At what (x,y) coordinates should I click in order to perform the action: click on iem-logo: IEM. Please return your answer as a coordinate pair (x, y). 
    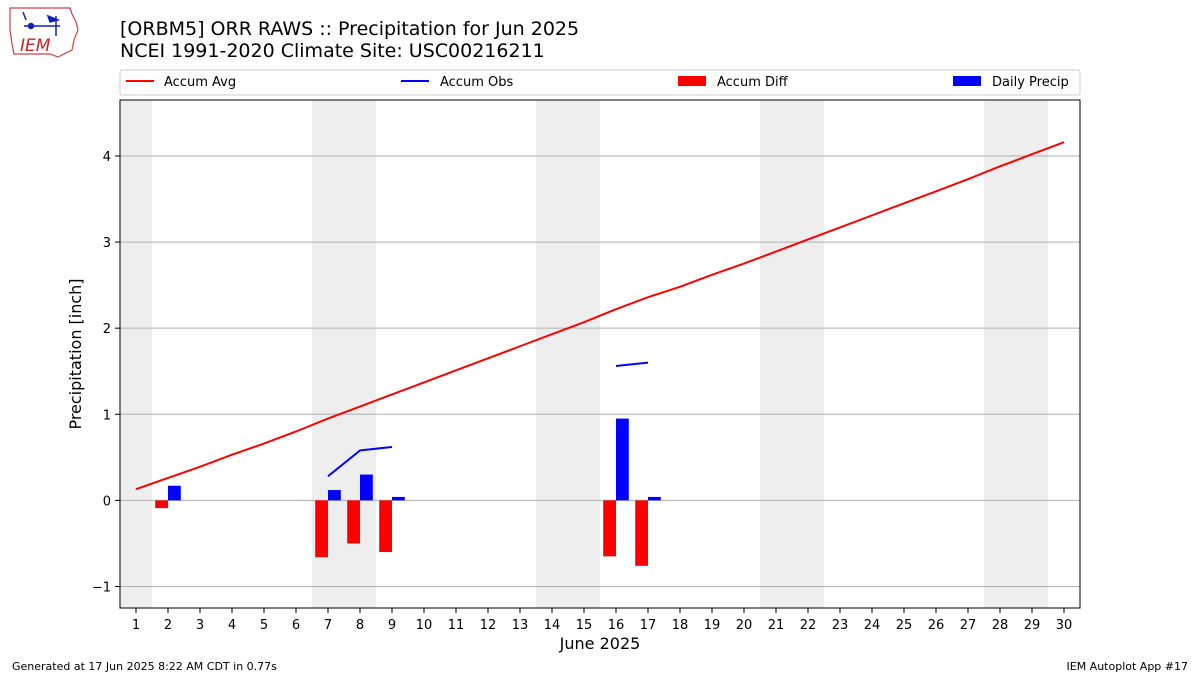
    Looking at the image, I should click on (44, 32).